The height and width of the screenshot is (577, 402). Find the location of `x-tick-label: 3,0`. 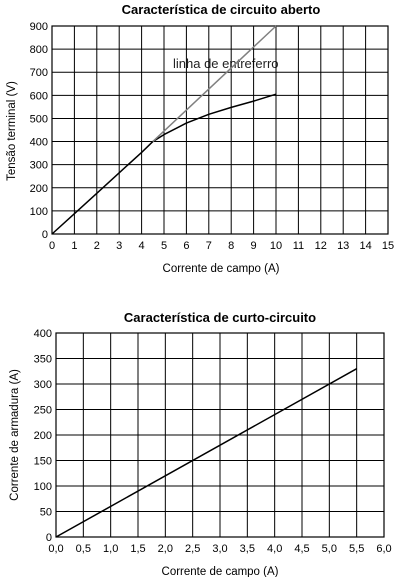

x-tick-label: 3,0 is located at coordinates (219, 549).